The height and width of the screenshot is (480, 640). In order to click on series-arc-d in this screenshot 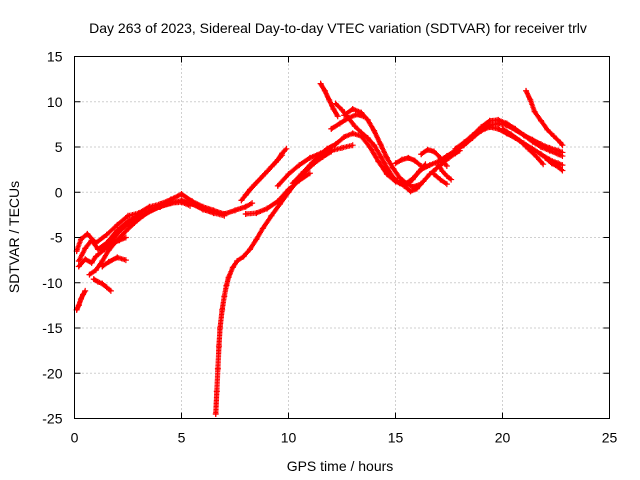, I will do `click(138, 238)`.